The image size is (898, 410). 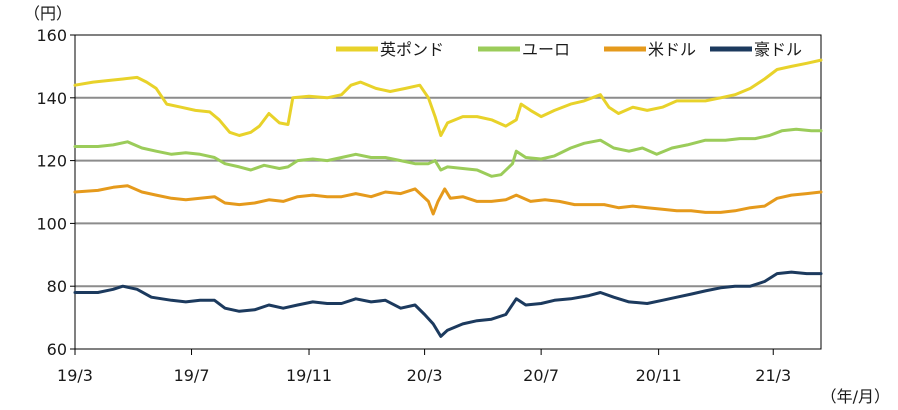 I want to click on x-tick-label: 19/7, so click(x=192, y=375).